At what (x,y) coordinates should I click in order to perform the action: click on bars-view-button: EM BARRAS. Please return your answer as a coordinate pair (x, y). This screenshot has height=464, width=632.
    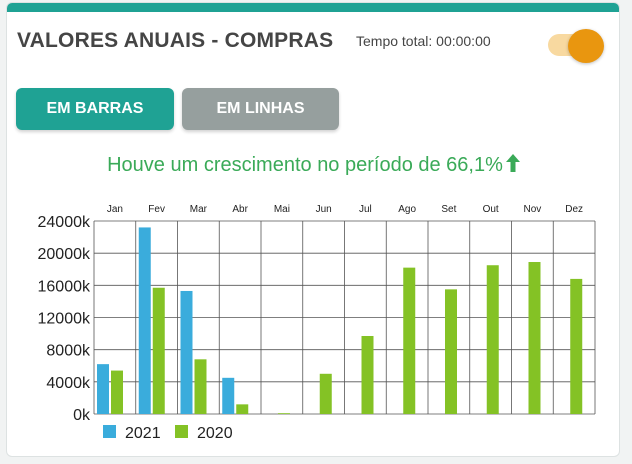
    Looking at the image, I should click on (95, 109).